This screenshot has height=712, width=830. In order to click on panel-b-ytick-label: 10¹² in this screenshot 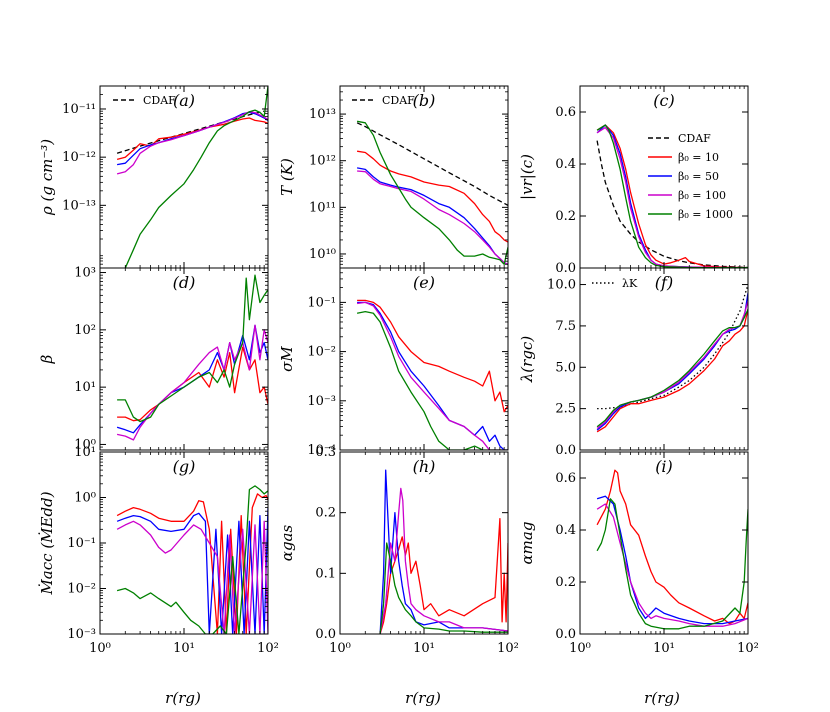, I will do `click(322, 161)`.